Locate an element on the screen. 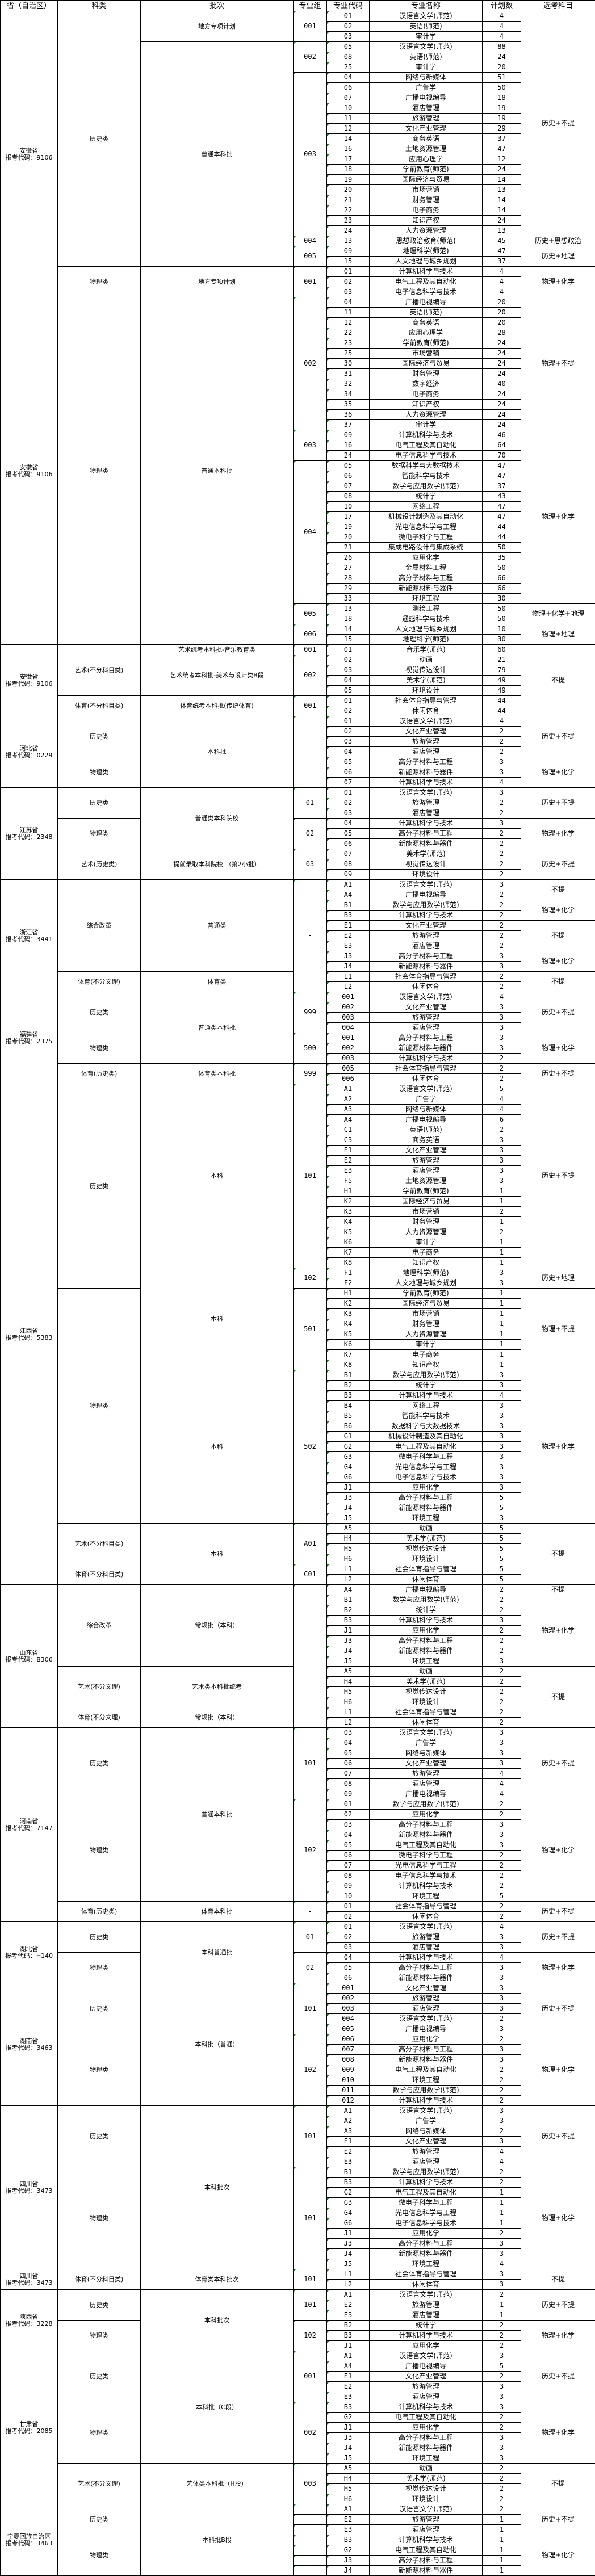 The height and width of the screenshot is (2576, 595). major-code-cell: 008 is located at coordinates (348, 2060).